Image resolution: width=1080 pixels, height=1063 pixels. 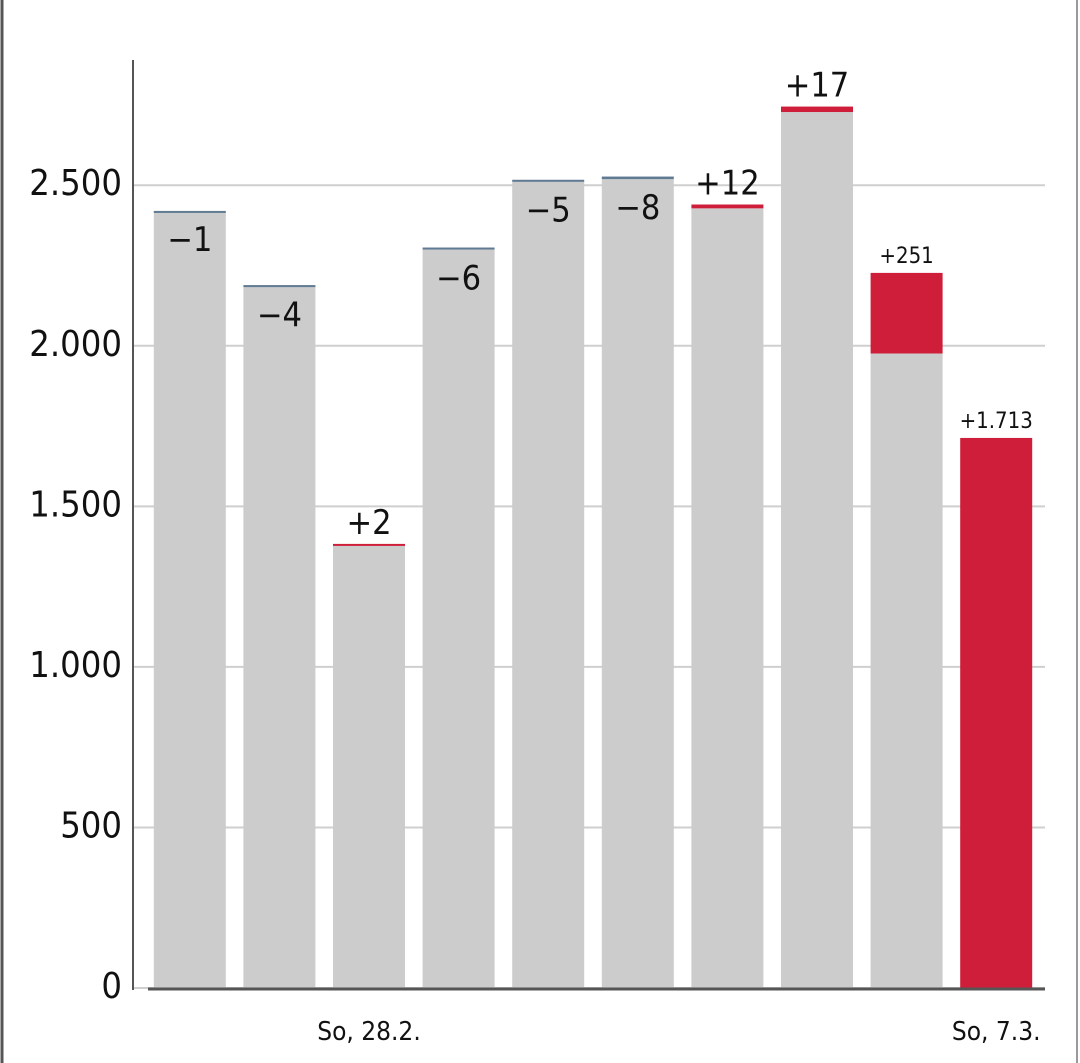 What do you see at coordinates (996, 1032) in the screenshot?
I see `x-tick-label: So, 7.3.` at bounding box center [996, 1032].